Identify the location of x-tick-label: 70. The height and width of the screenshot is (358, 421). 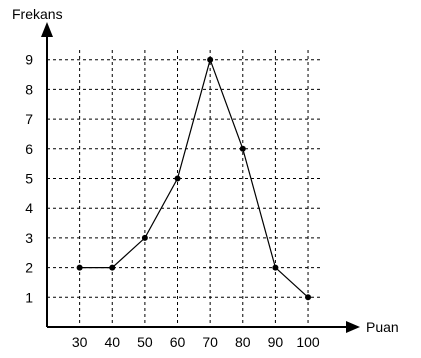
(210, 342).